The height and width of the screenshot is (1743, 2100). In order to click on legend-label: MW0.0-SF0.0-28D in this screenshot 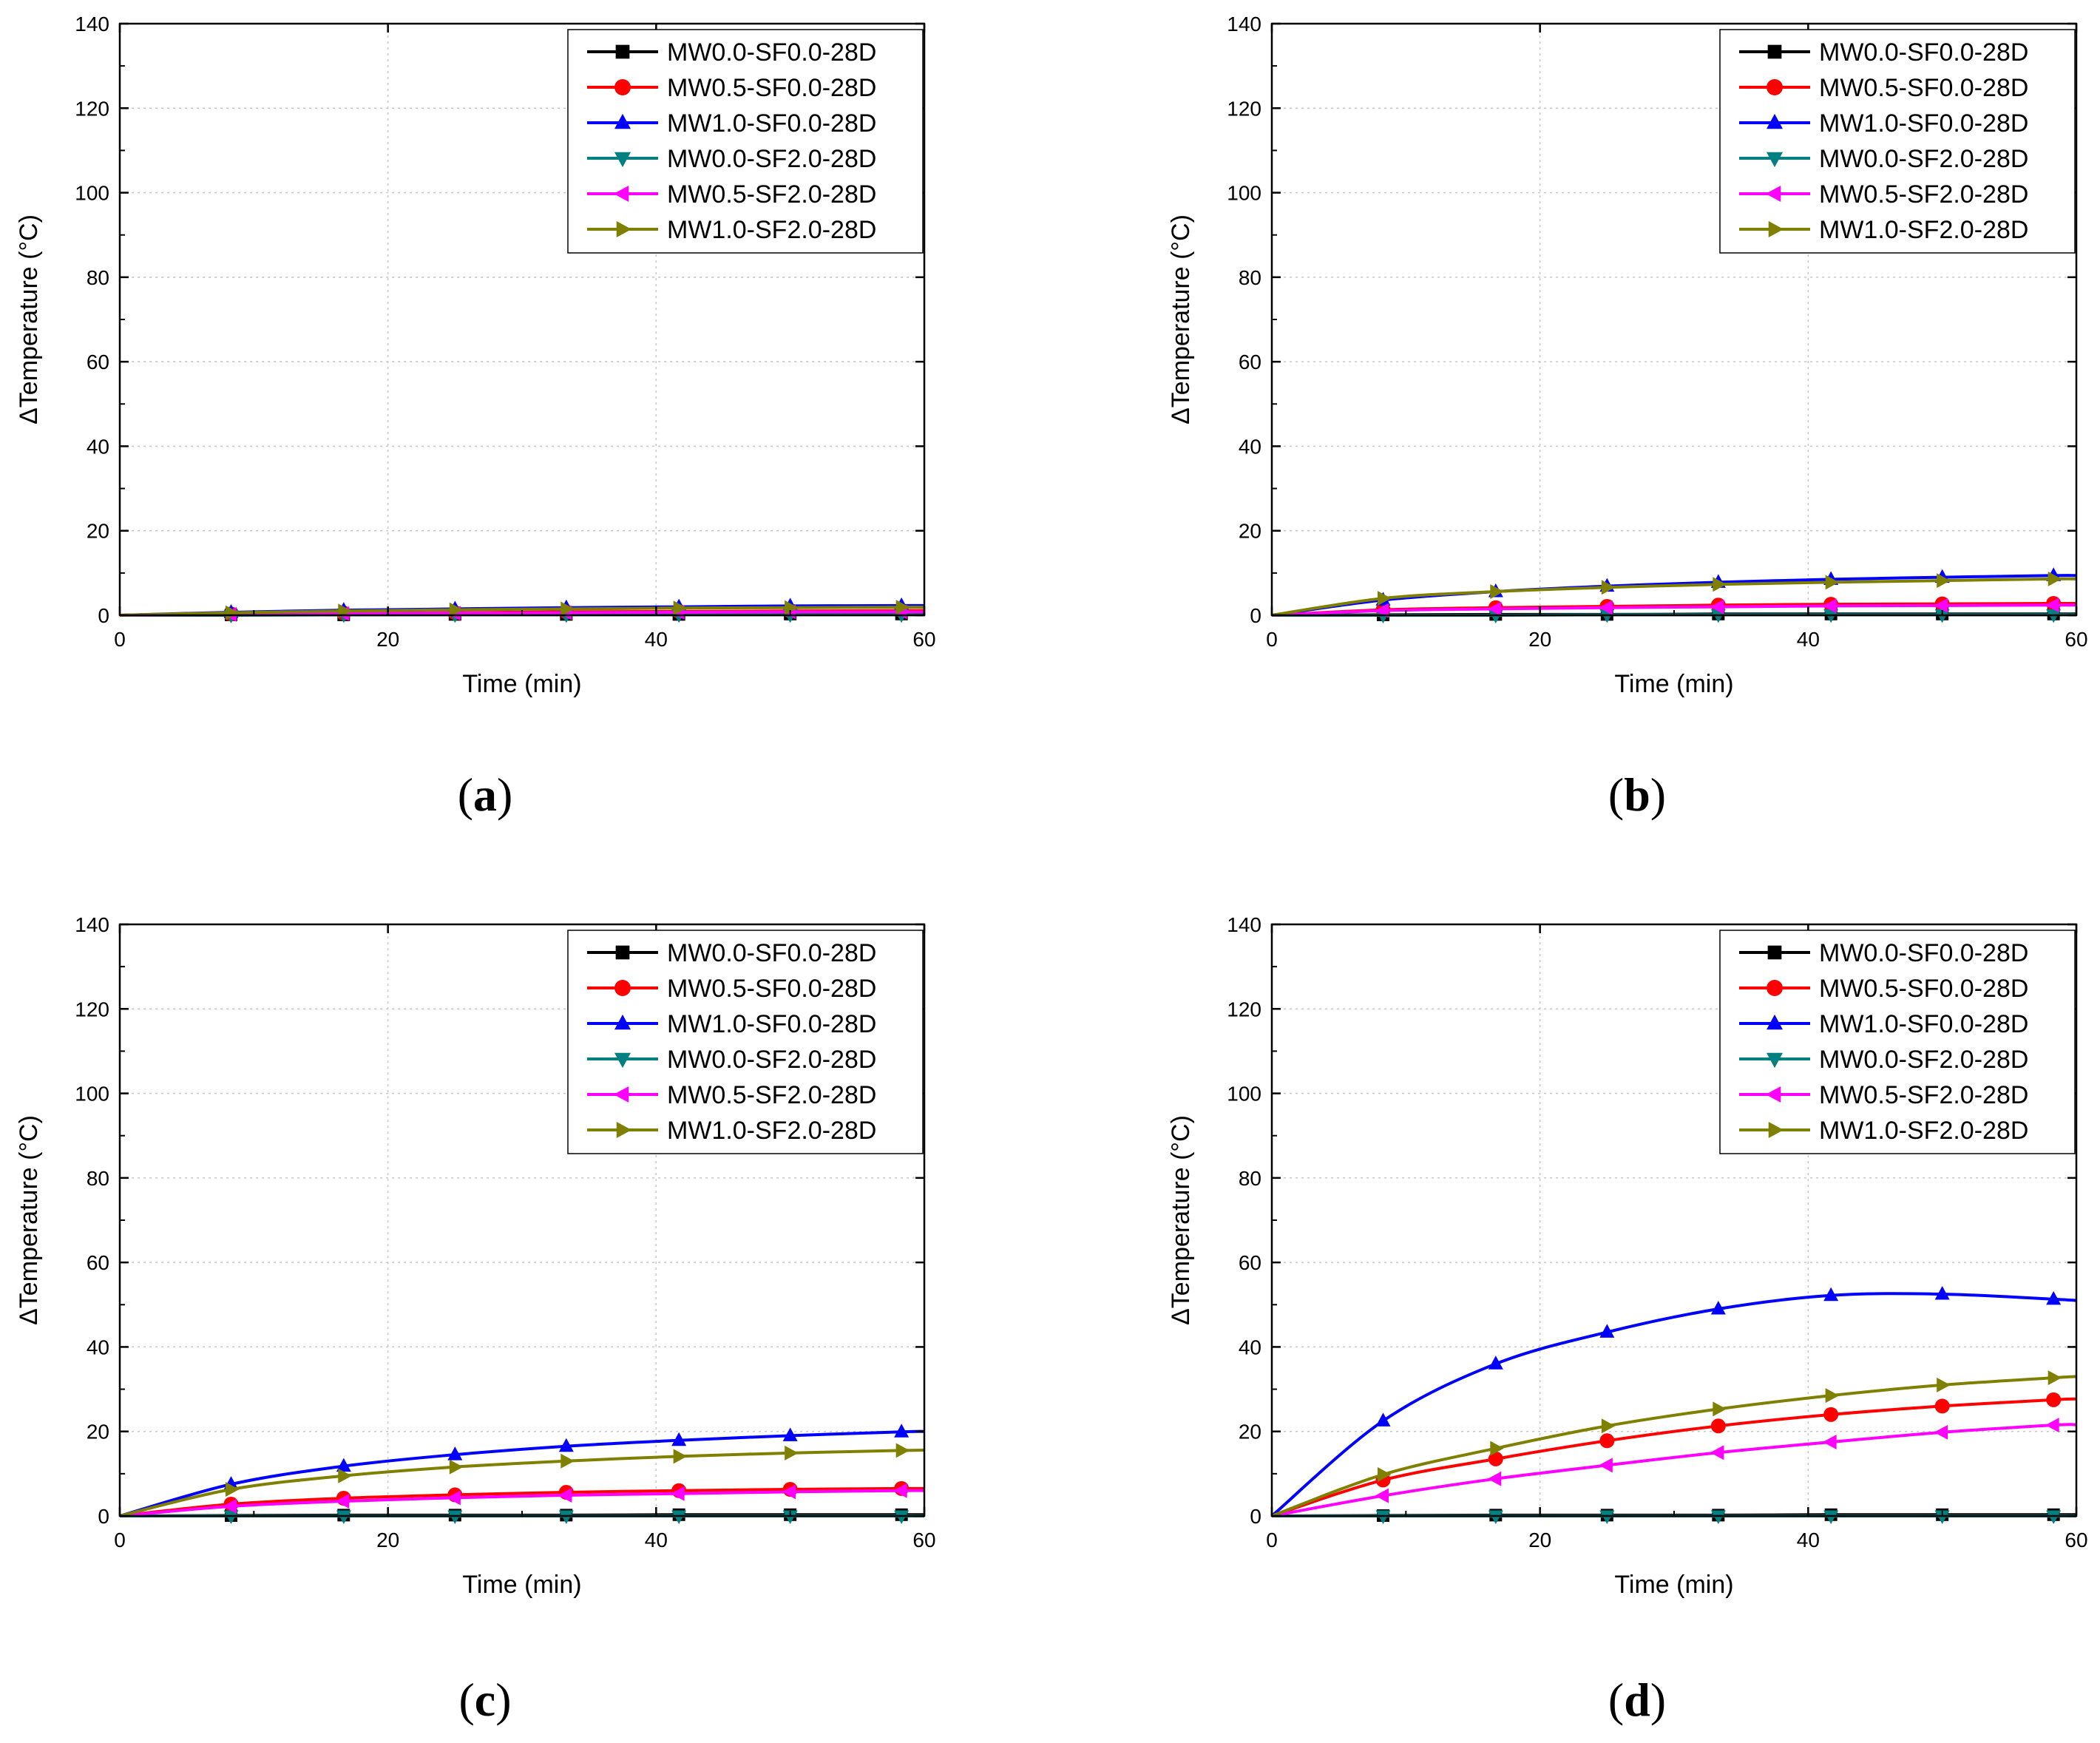, I will do `click(1924, 52)`.